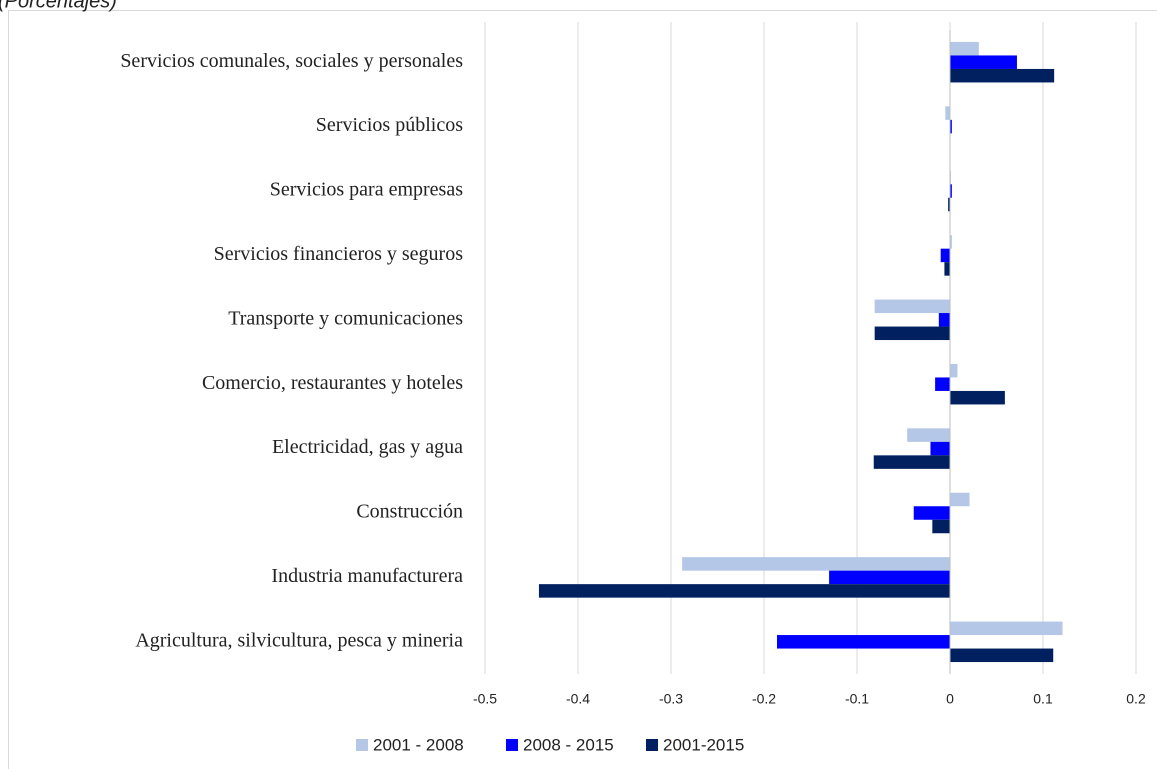 The width and height of the screenshot is (1157, 769). Describe the element at coordinates (764, 699) in the screenshot. I see `x-tick-label: -0.2` at that location.